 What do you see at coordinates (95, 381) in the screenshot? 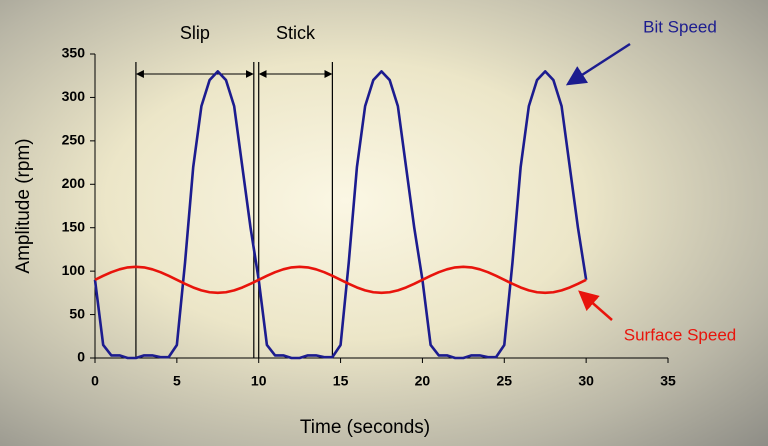
I see `x-tick-label: 0` at bounding box center [95, 381].